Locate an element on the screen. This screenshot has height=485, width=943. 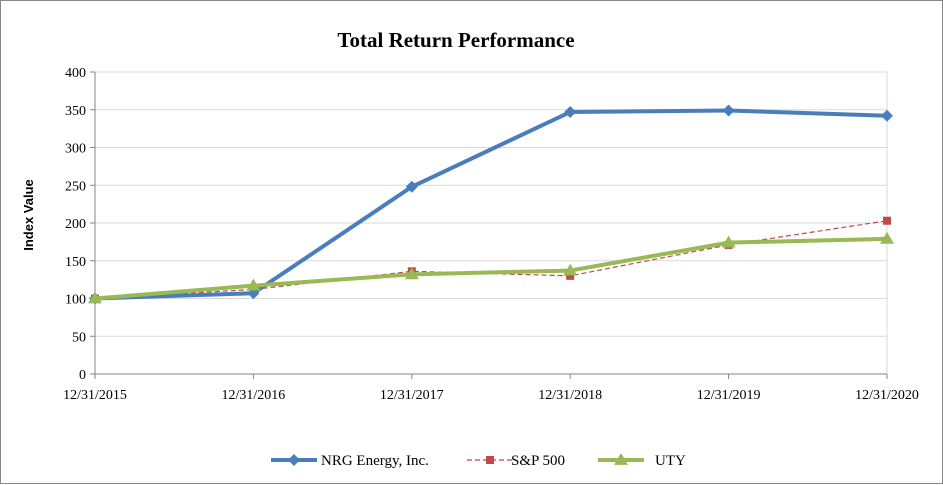
y-tick-label: 200 is located at coordinates (75, 224).